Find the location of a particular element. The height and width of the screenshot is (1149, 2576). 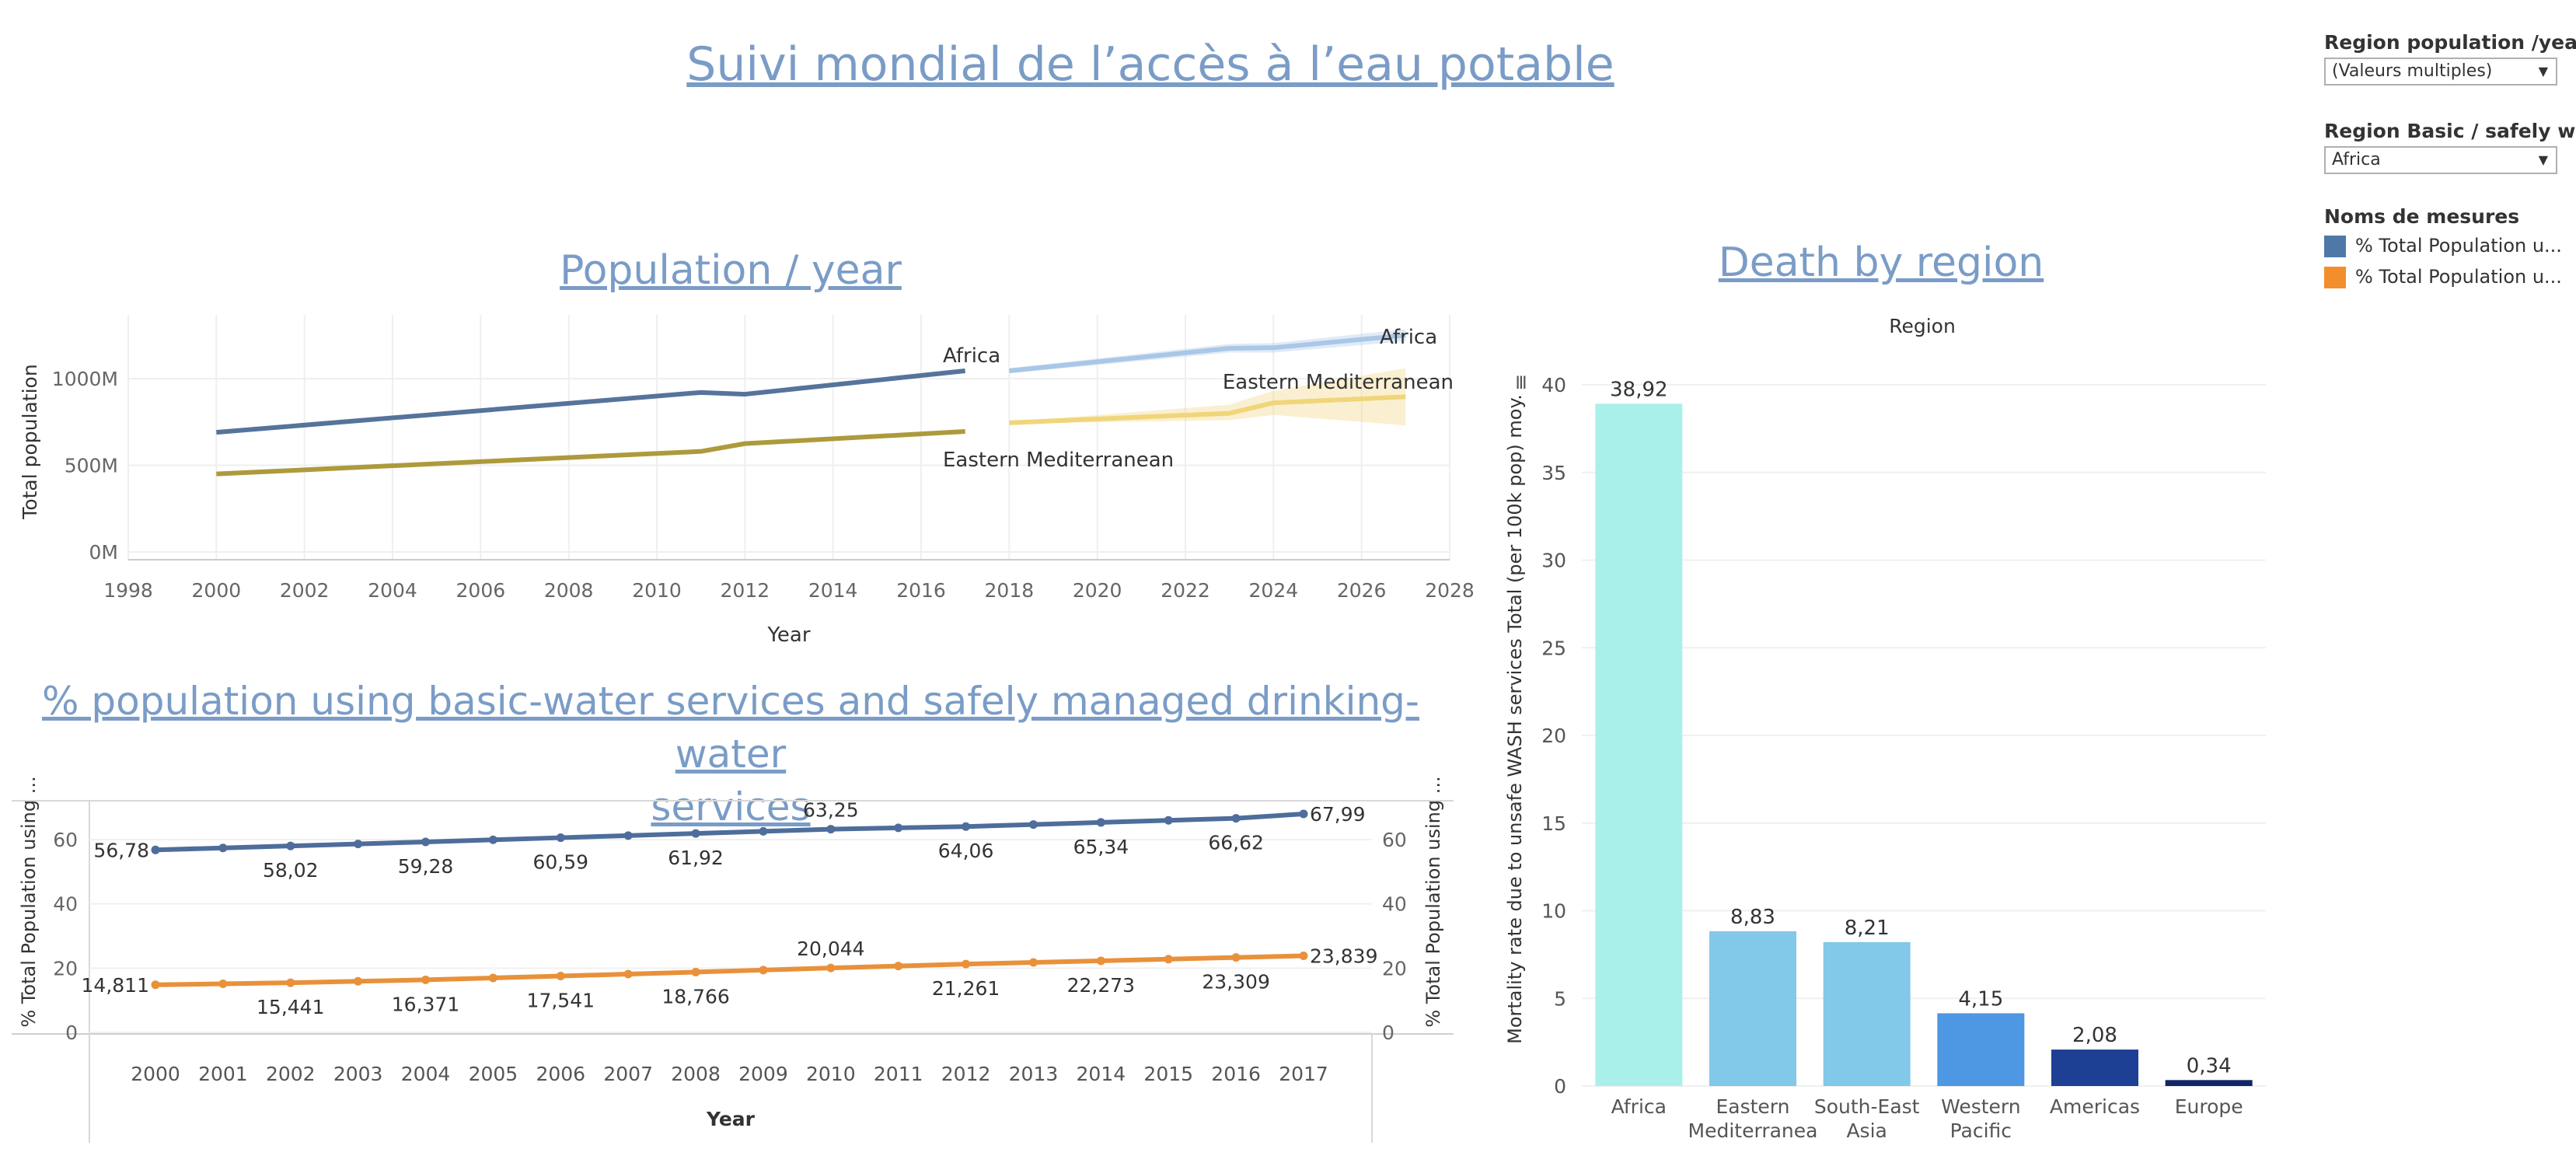

population-chart-title: Population / year is located at coordinates (731, 270).